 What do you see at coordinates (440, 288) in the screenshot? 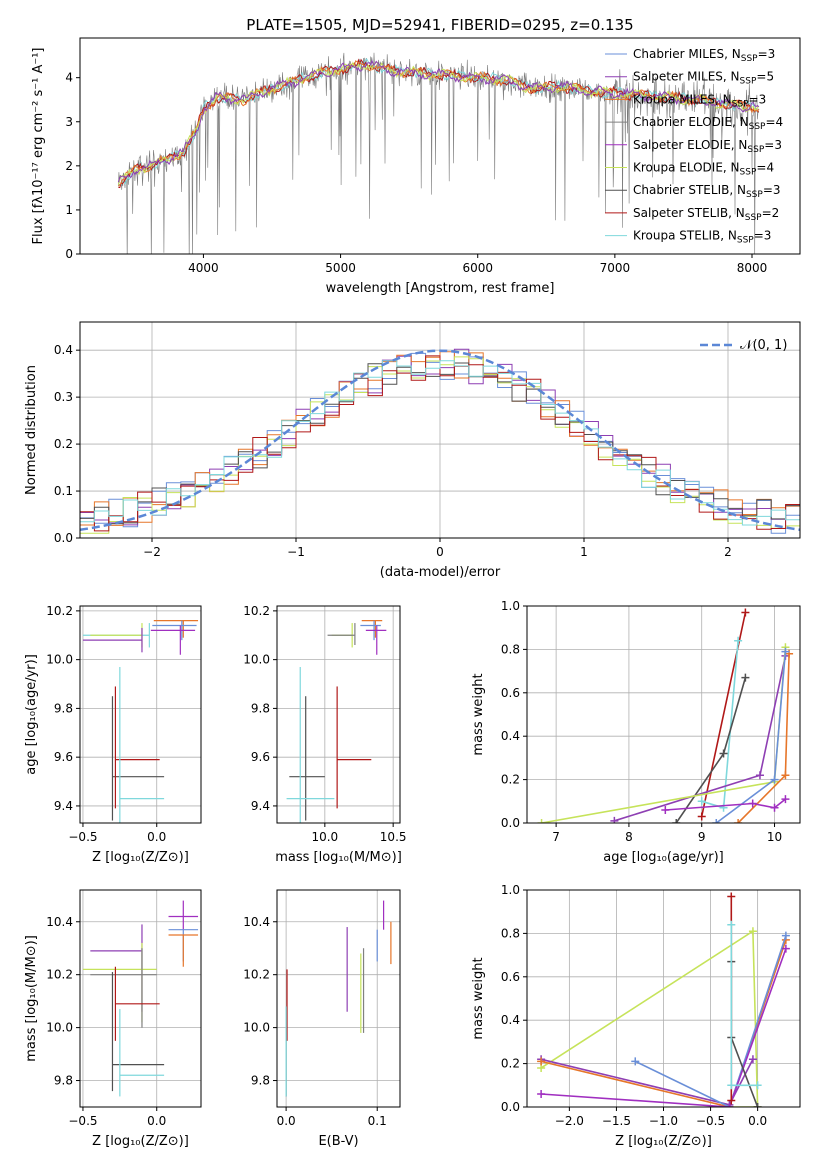
I see `x-axis-label: wavelength [Angstrom, rest frame]` at bounding box center [440, 288].